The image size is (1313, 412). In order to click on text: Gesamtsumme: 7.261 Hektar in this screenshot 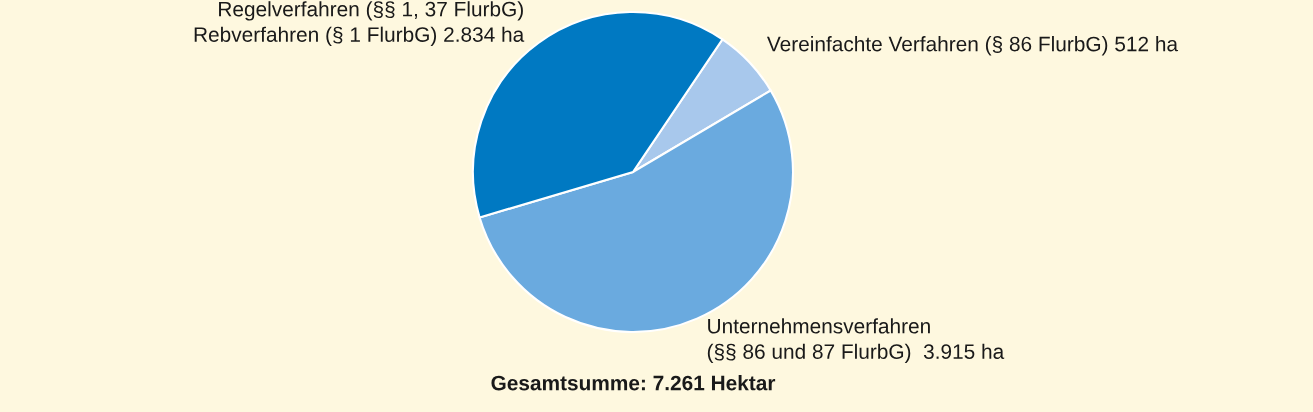, I will do `click(633, 383)`.